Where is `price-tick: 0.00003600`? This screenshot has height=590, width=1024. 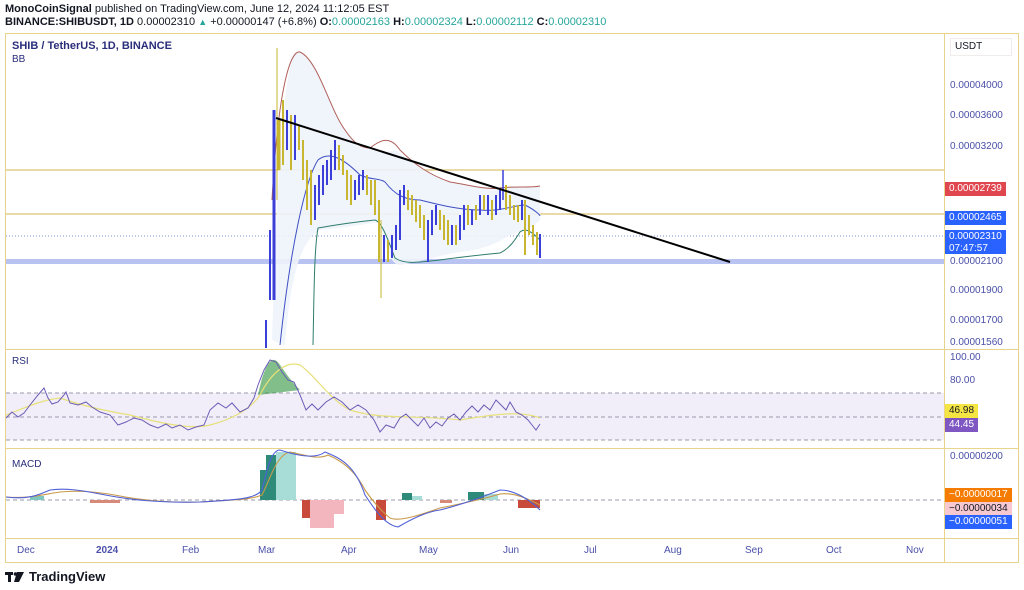
price-tick: 0.00003600 is located at coordinates (976, 115).